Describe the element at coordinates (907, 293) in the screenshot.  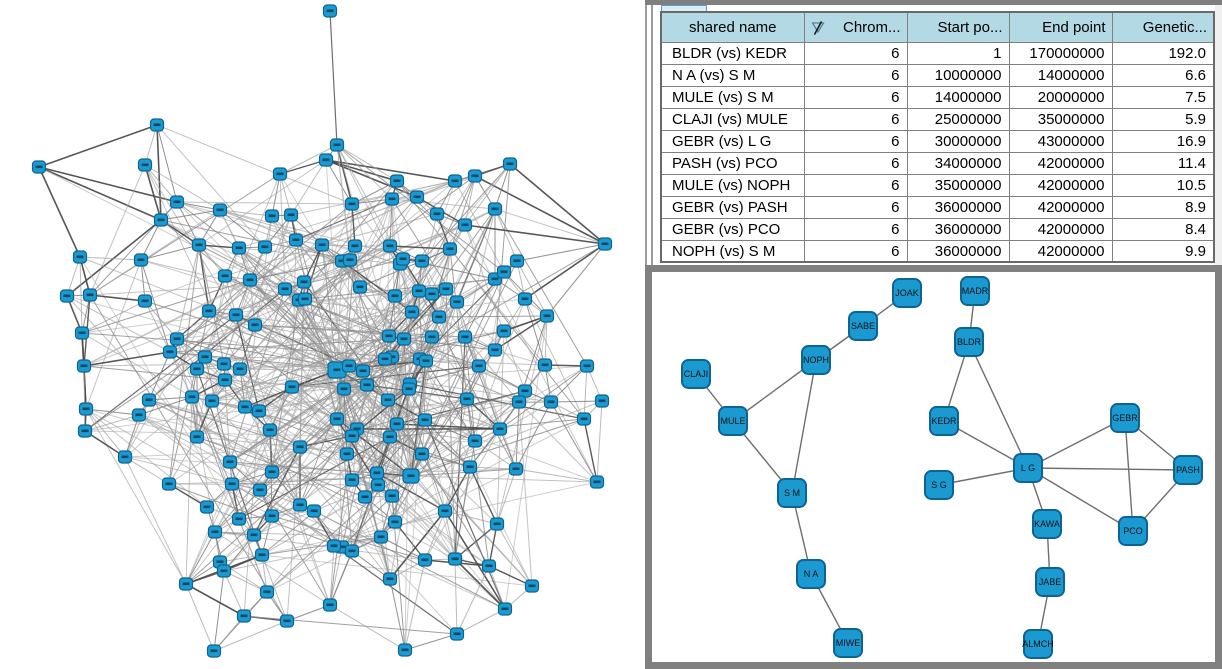
I see `svg-text: JOAK` at that location.